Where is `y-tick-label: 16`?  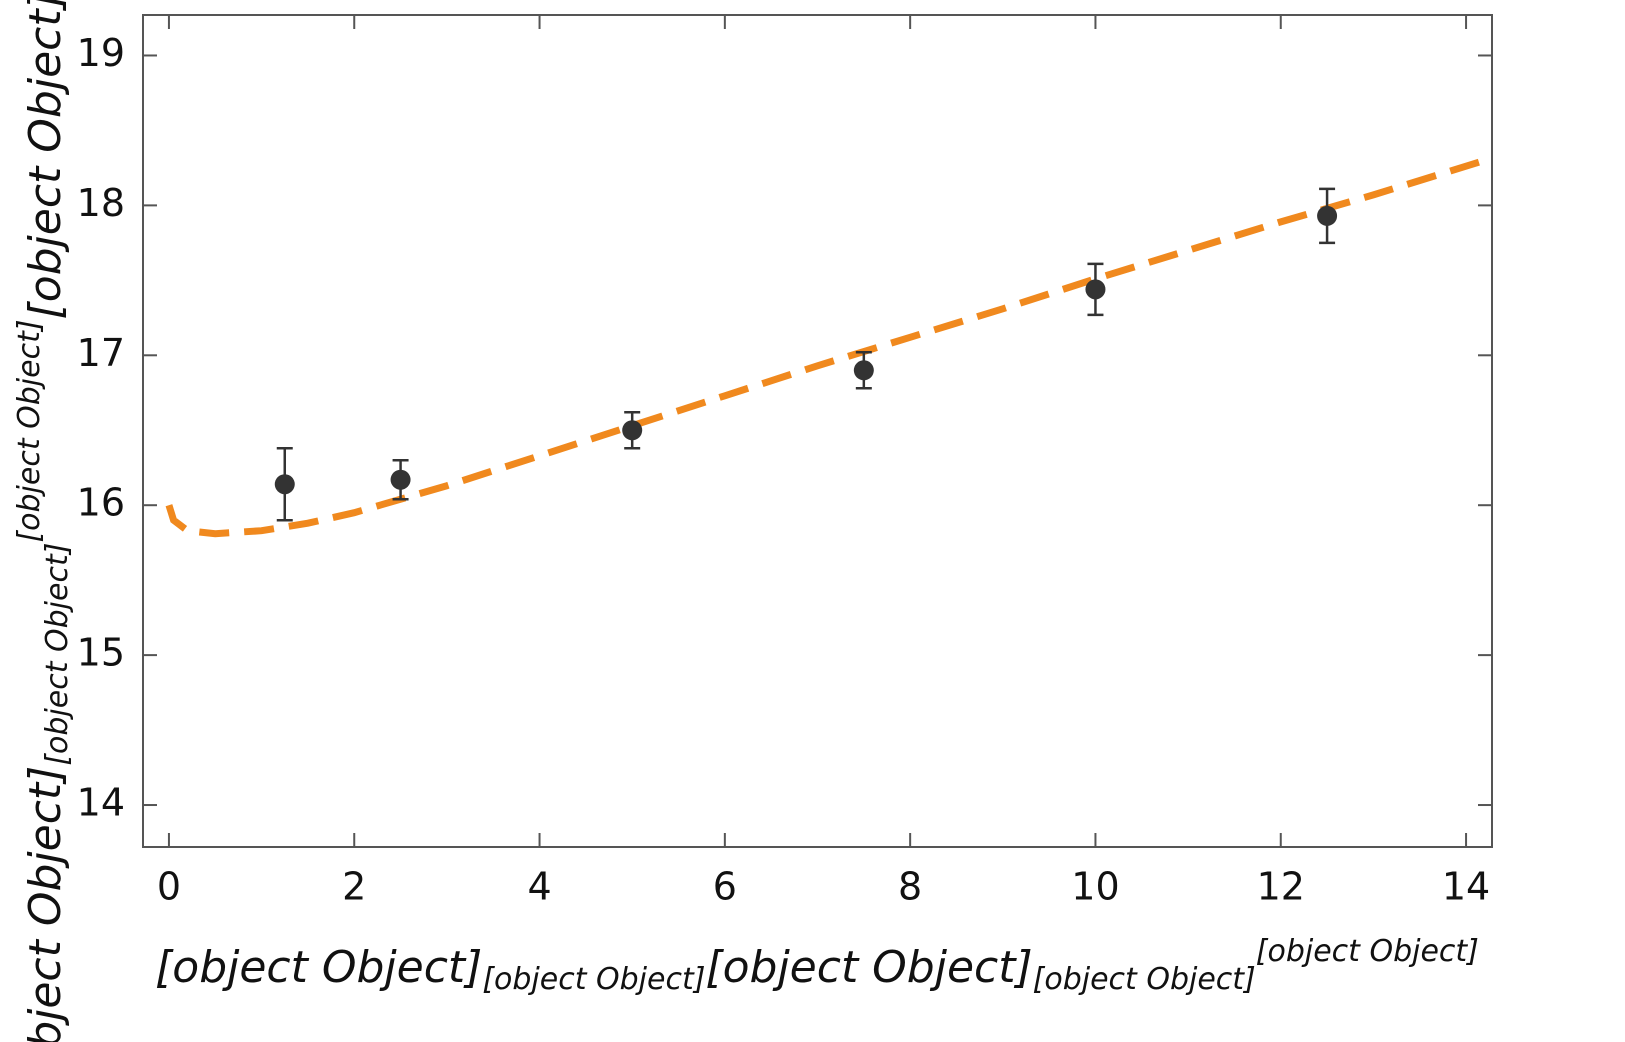
y-tick-label: 16 is located at coordinates (101, 503).